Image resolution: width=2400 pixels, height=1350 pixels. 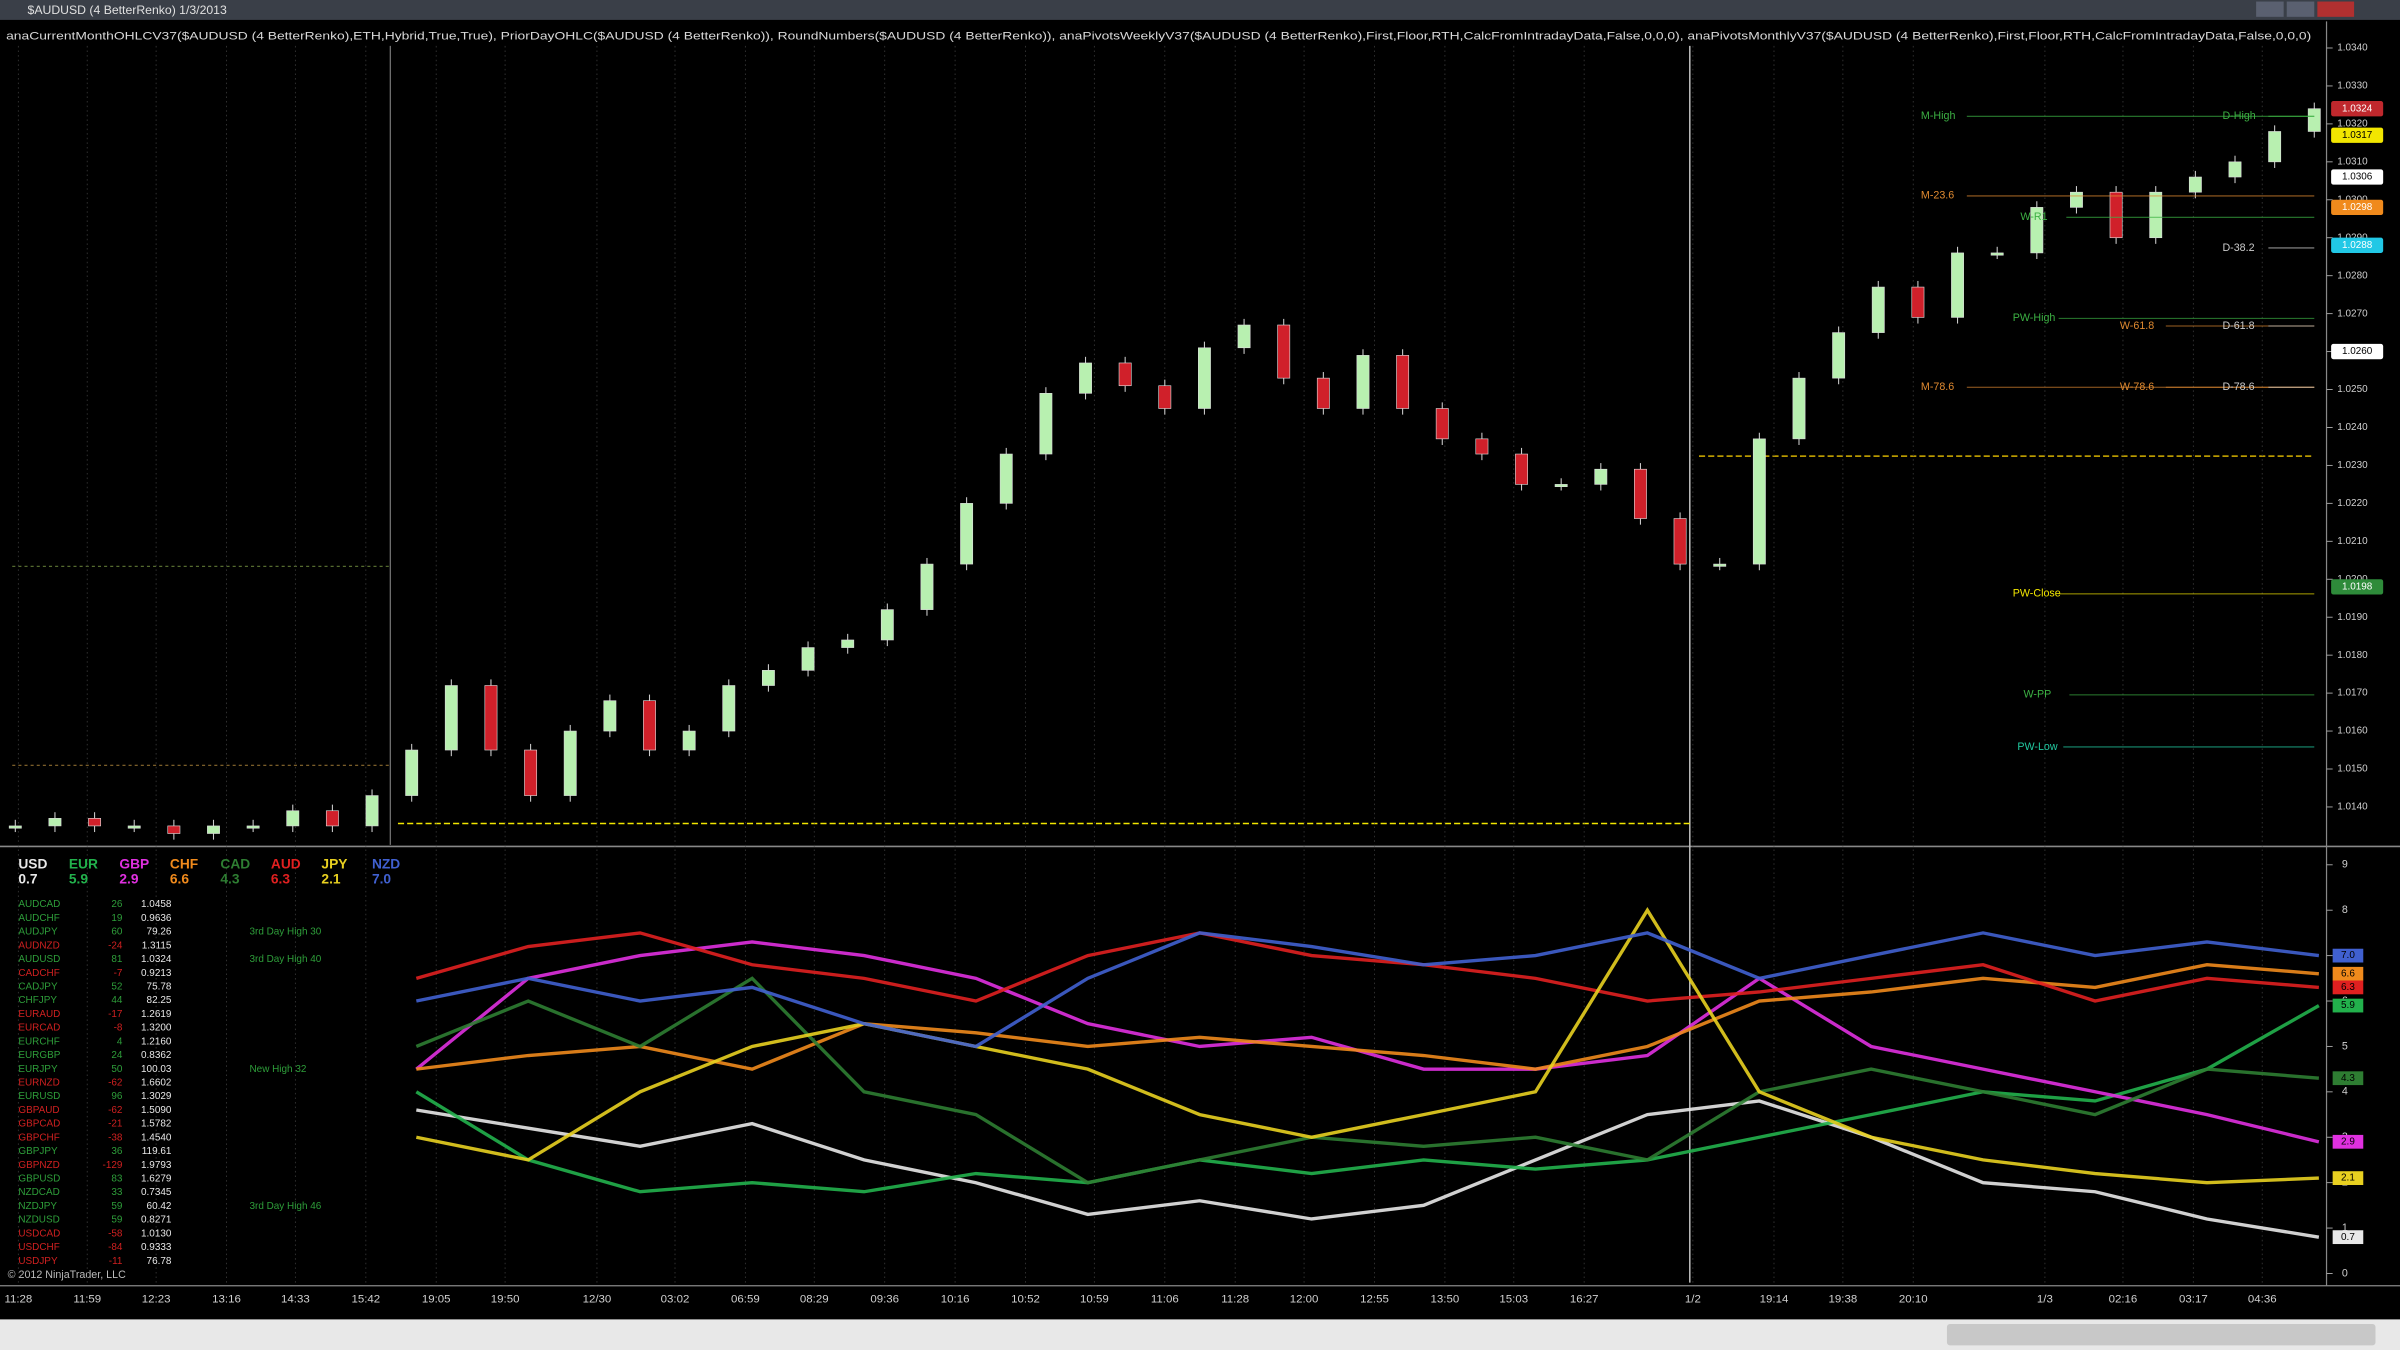 What do you see at coordinates (1693, 1300) in the screenshot?
I see `time-tick-label: 1/2` at bounding box center [1693, 1300].